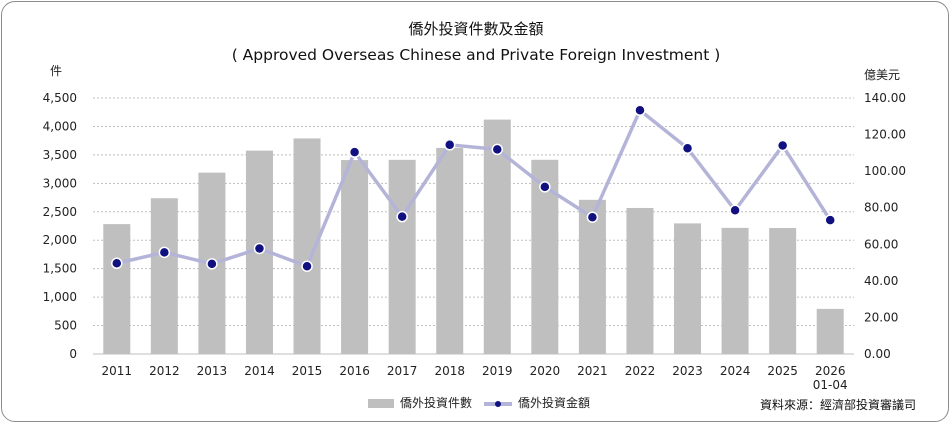 The width and height of the screenshot is (952, 425). What do you see at coordinates (436, 403) in the screenshot?
I see `legend-bar-label: 僑外投資件數` at bounding box center [436, 403].